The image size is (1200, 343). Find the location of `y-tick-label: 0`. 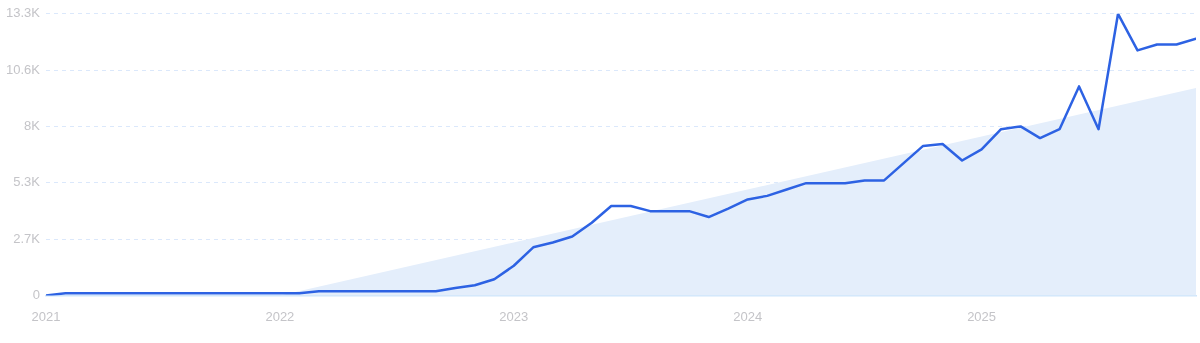

y-tick-label: 0 is located at coordinates (36, 294).